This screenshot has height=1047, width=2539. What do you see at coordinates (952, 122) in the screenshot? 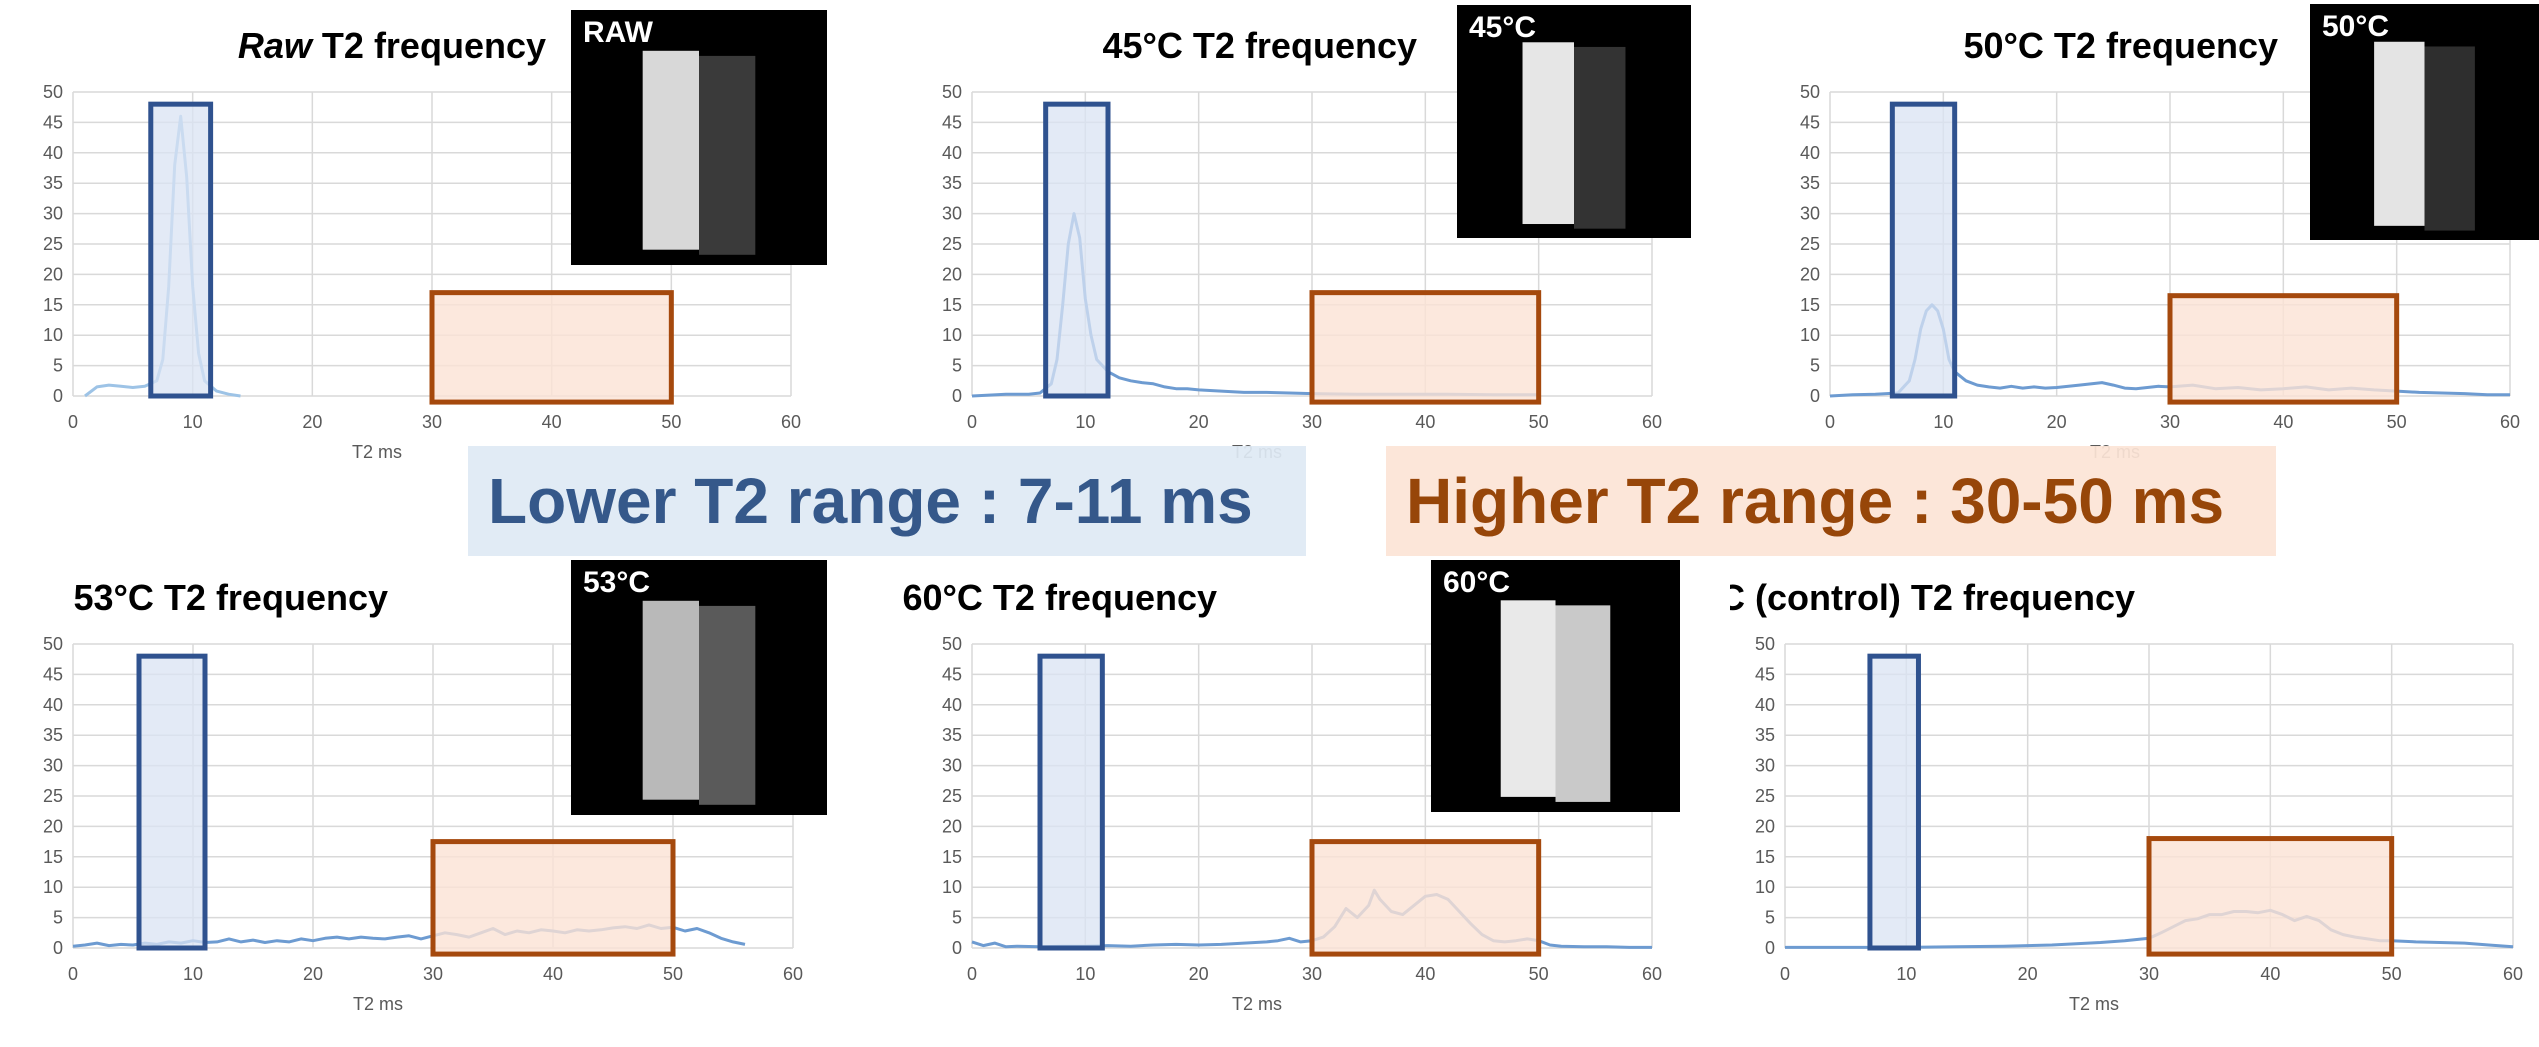
I see `y-tick-label: 45` at bounding box center [952, 122].